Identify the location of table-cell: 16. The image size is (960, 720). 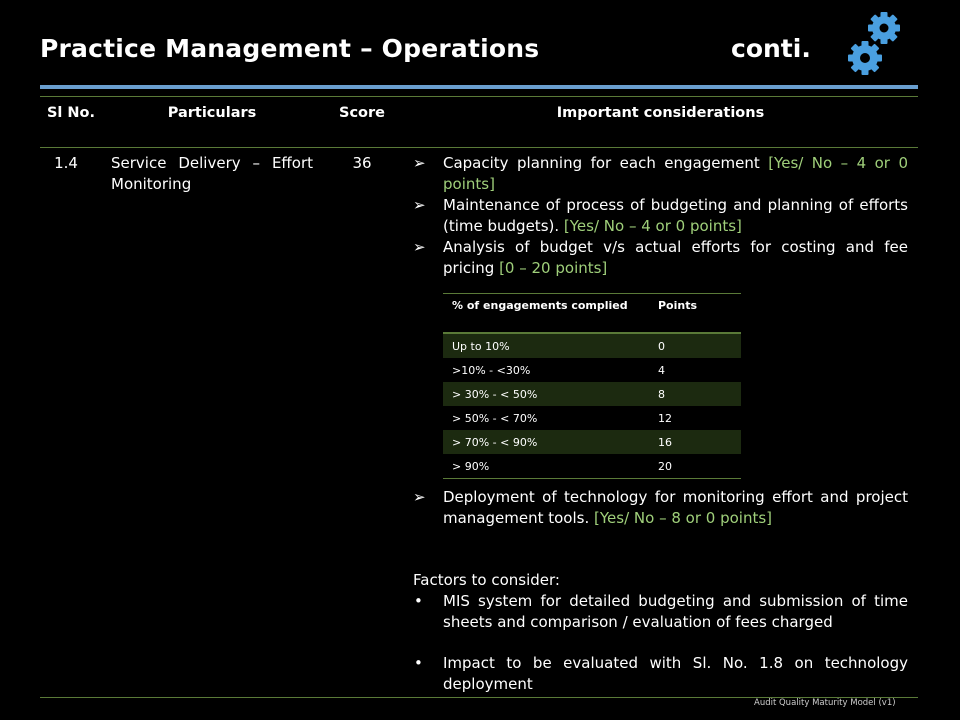
(695, 442).